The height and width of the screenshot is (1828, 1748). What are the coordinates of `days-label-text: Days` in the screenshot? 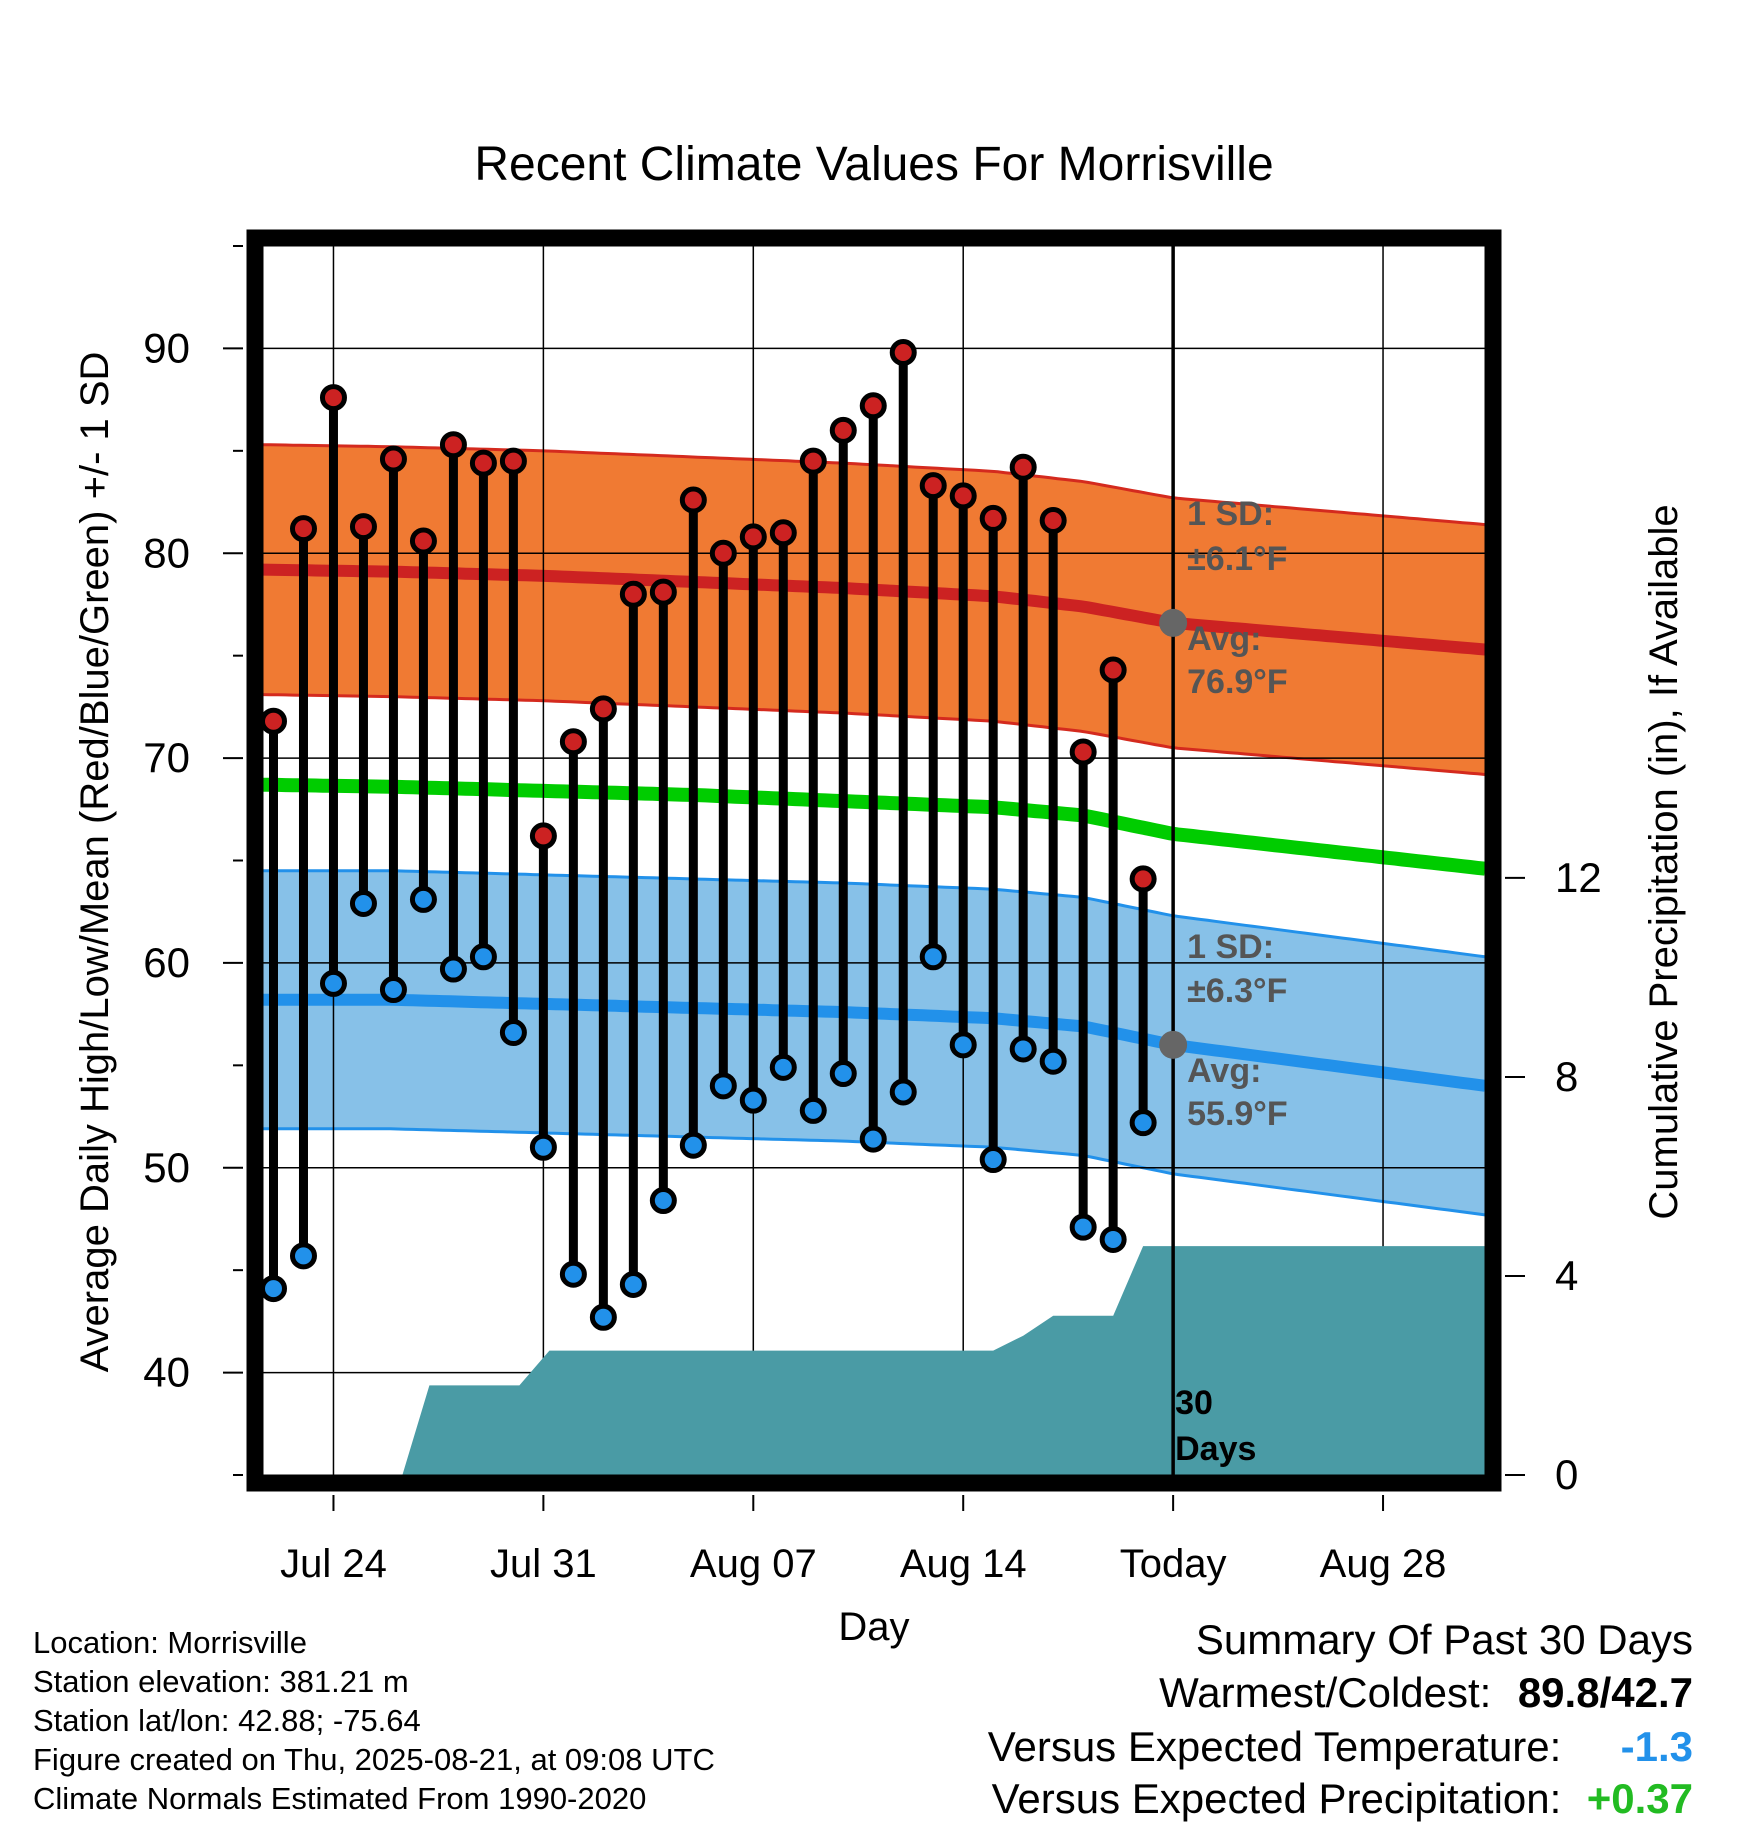 It's located at (1215, 1449).